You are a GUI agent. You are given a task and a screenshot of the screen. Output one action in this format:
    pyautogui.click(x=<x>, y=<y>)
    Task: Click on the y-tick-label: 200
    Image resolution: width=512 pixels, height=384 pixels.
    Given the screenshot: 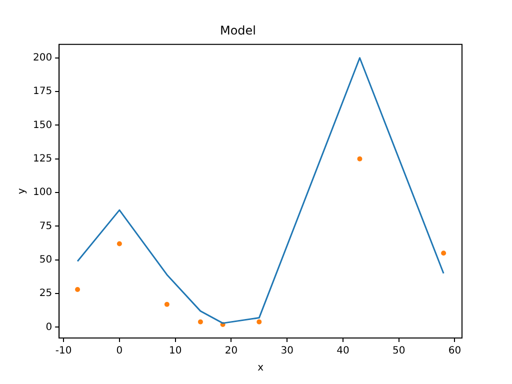 What is the action you would take?
    pyautogui.click(x=42, y=58)
    